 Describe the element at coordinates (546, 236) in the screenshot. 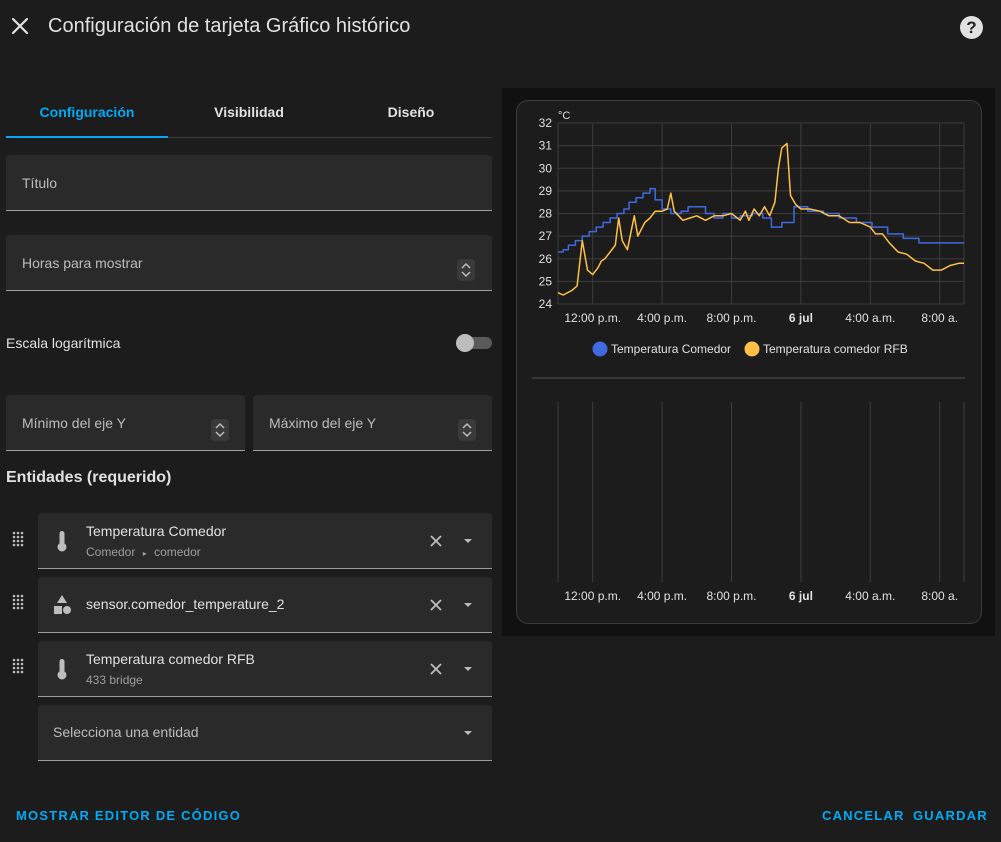

I see `y-tick-label: 27` at that location.